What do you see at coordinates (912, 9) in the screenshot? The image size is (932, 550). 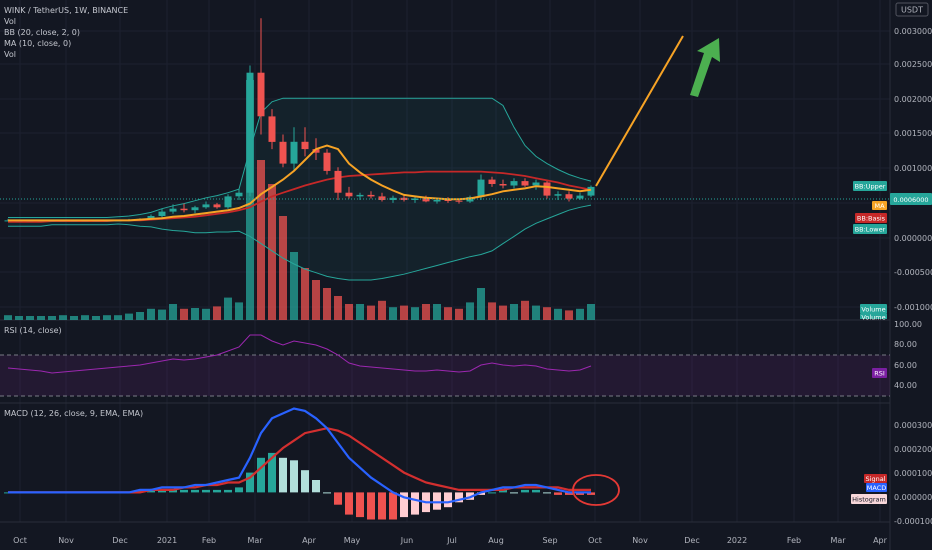 I see `currency-button` at bounding box center [912, 9].